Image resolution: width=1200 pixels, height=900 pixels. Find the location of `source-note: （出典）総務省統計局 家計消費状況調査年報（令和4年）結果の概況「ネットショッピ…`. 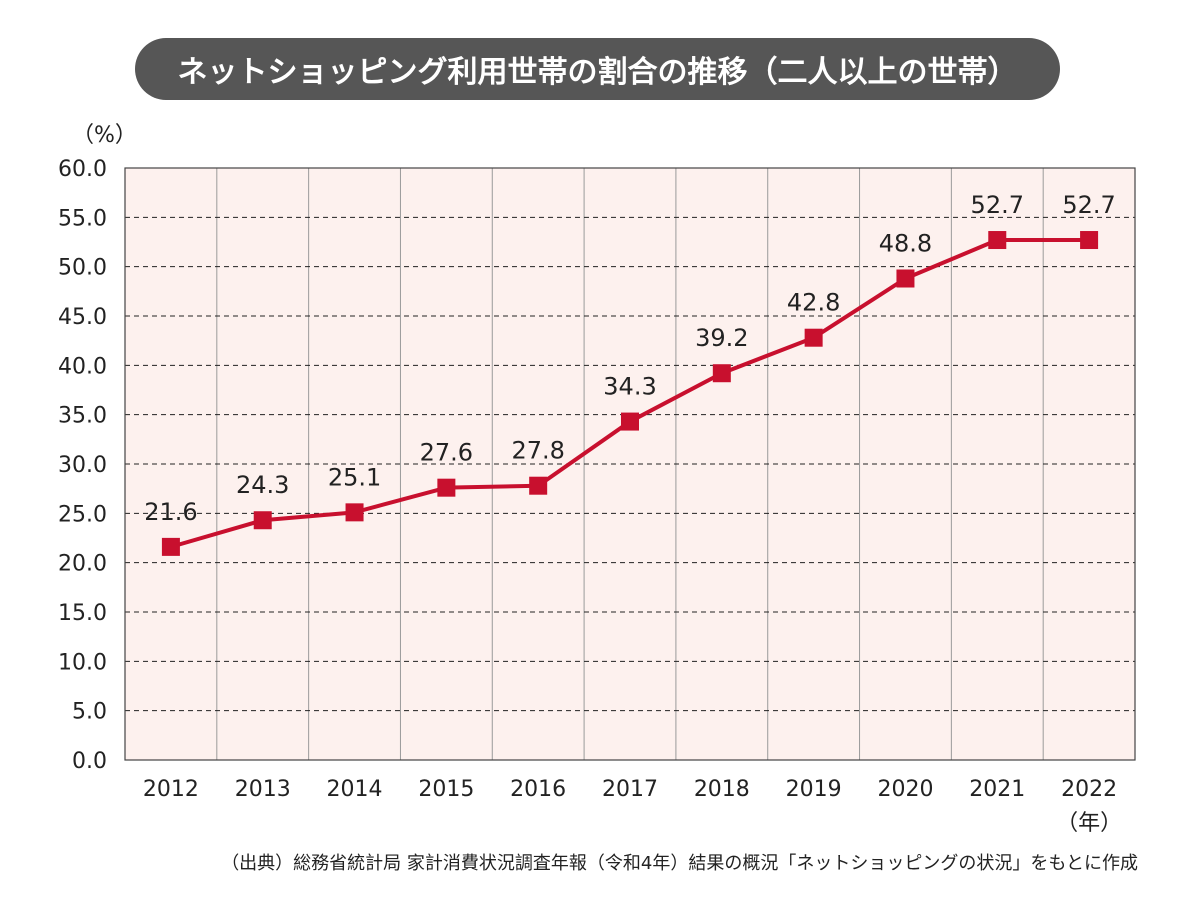

source-note: （出典）総務省統計局 家計消費状況調査年報（令和4年）結果の概況「ネットショッピ… is located at coordinates (679, 863).